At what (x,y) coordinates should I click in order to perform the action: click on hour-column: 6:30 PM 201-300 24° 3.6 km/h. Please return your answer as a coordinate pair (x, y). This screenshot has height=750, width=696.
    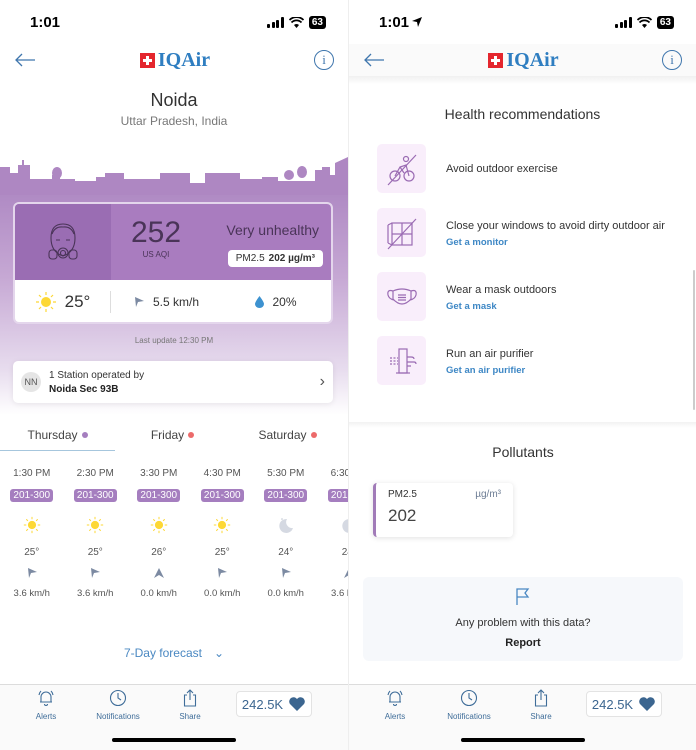
    Looking at the image, I should click on (333, 533).